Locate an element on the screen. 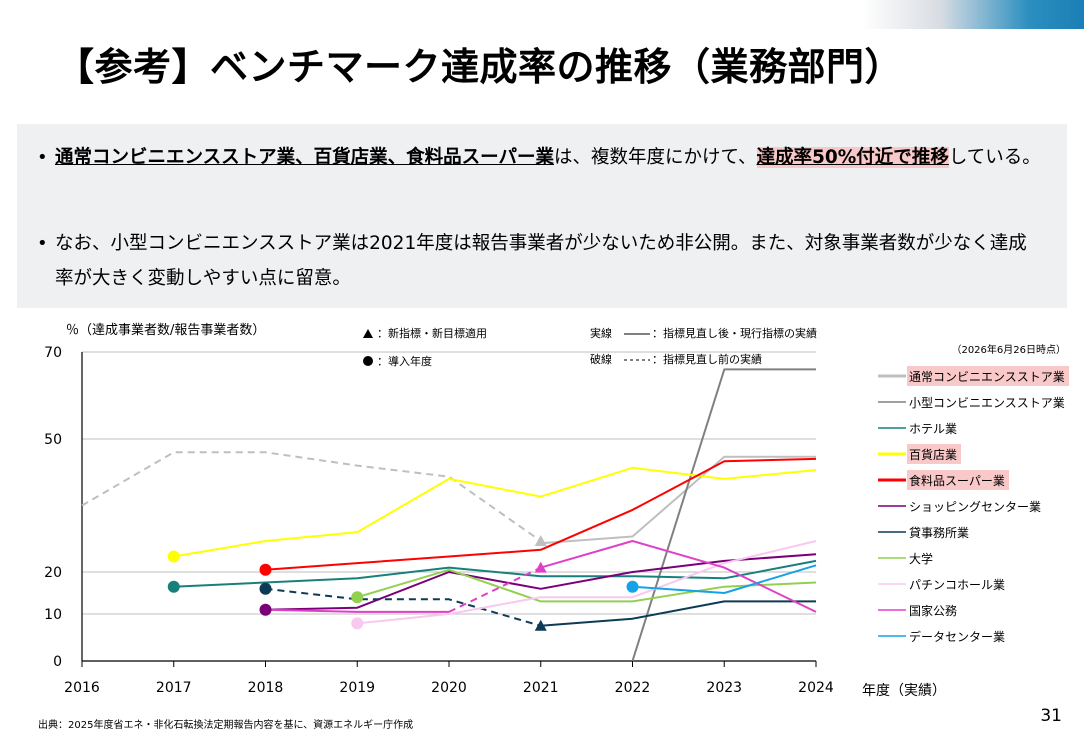  series-7-dashed-line is located at coordinates (403, 607).